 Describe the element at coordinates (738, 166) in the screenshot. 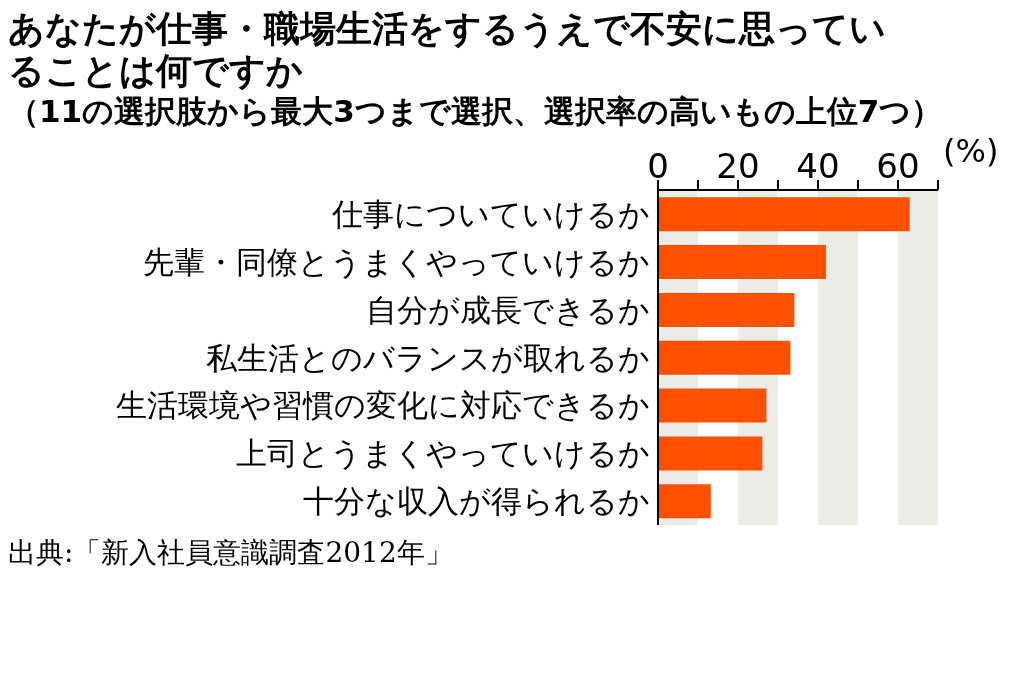

I see `x-tick-label: 20` at that location.